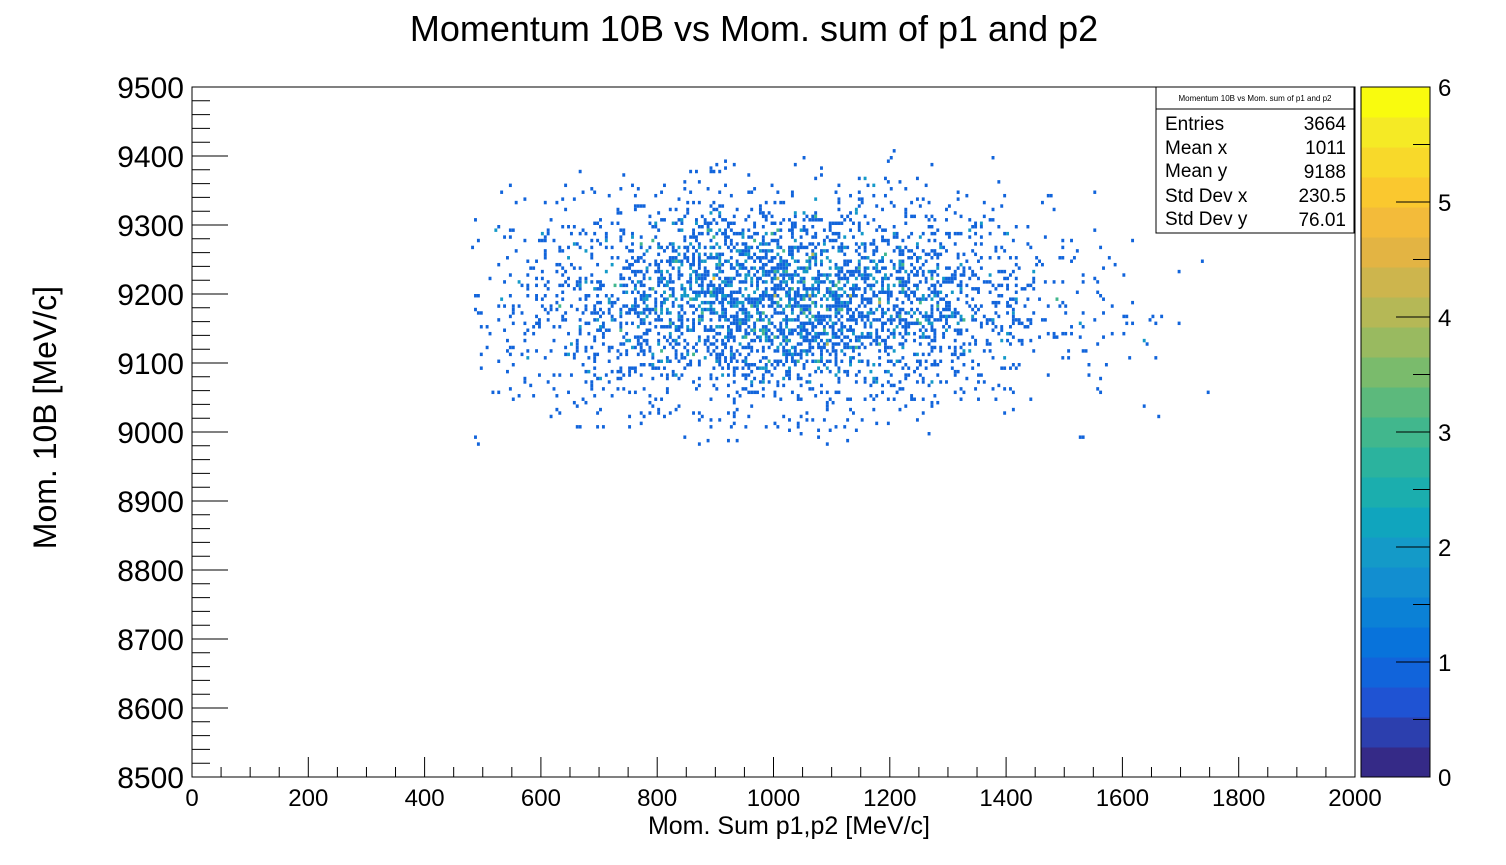 This screenshot has height=865, width=1506. Describe the element at coordinates (45, 417) in the screenshot. I see `y-axis-title: Mom. 10B [MeV/c]` at that location.